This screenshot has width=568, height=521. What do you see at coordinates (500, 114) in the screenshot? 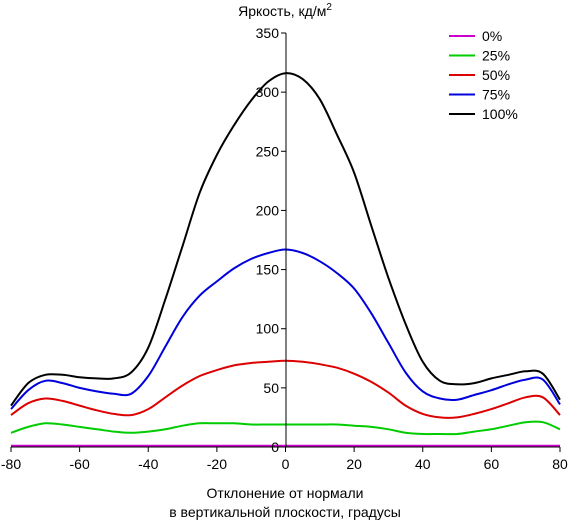
I see `legend-label-4: 100%` at bounding box center [500, 114].